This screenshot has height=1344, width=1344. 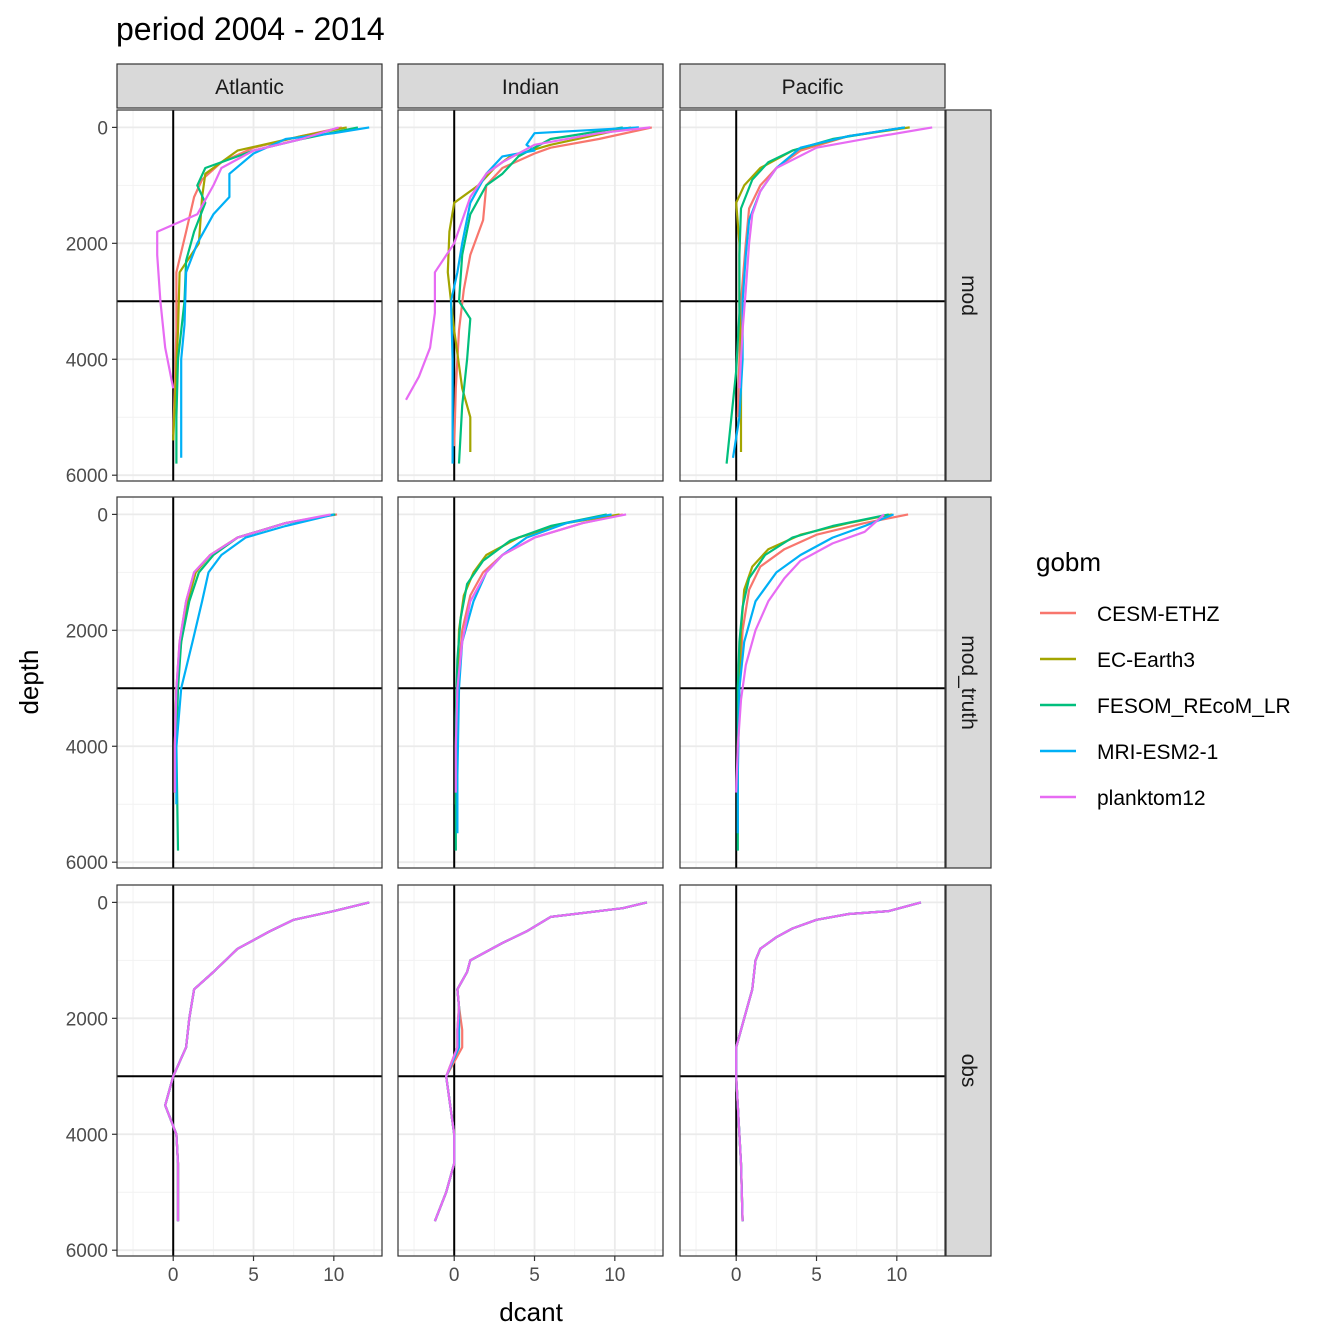 I want to click on series-line-CESM-ETHZ, so click(x=553, y=286).